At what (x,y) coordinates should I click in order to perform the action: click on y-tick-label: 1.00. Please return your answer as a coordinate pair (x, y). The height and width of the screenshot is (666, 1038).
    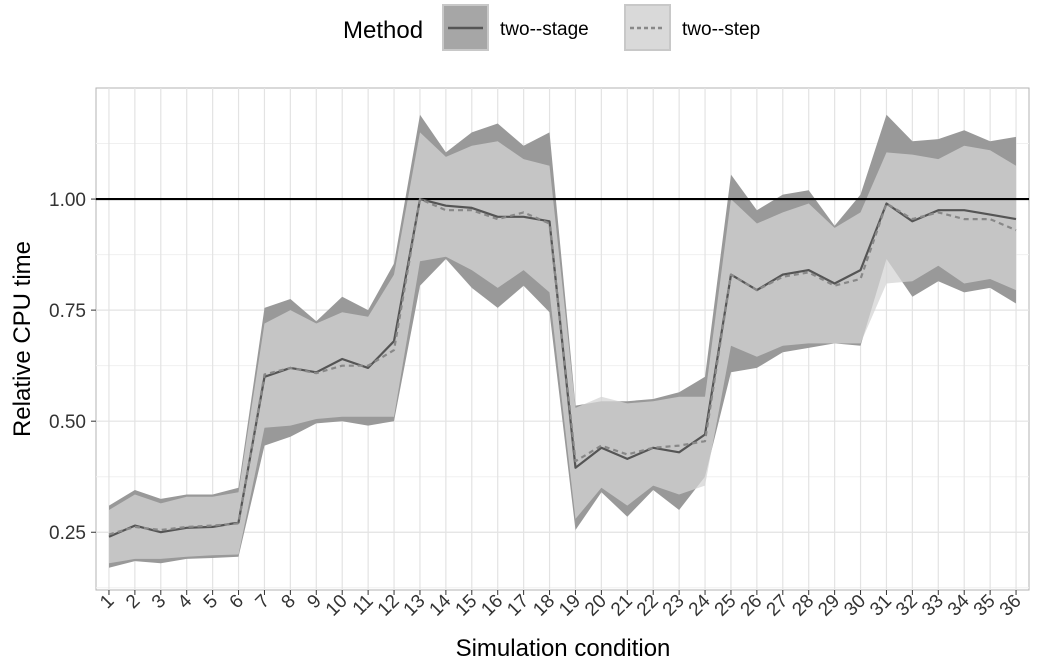
    Looking at the image, I should click on (67, 200).